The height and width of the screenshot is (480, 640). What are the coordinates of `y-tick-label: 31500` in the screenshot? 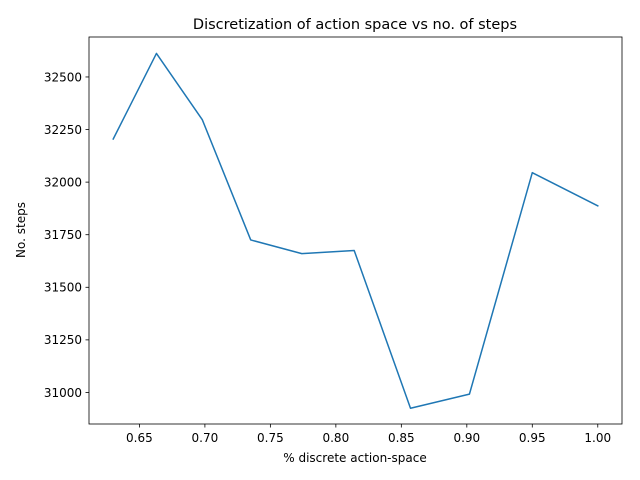 It's located at (63, 288).